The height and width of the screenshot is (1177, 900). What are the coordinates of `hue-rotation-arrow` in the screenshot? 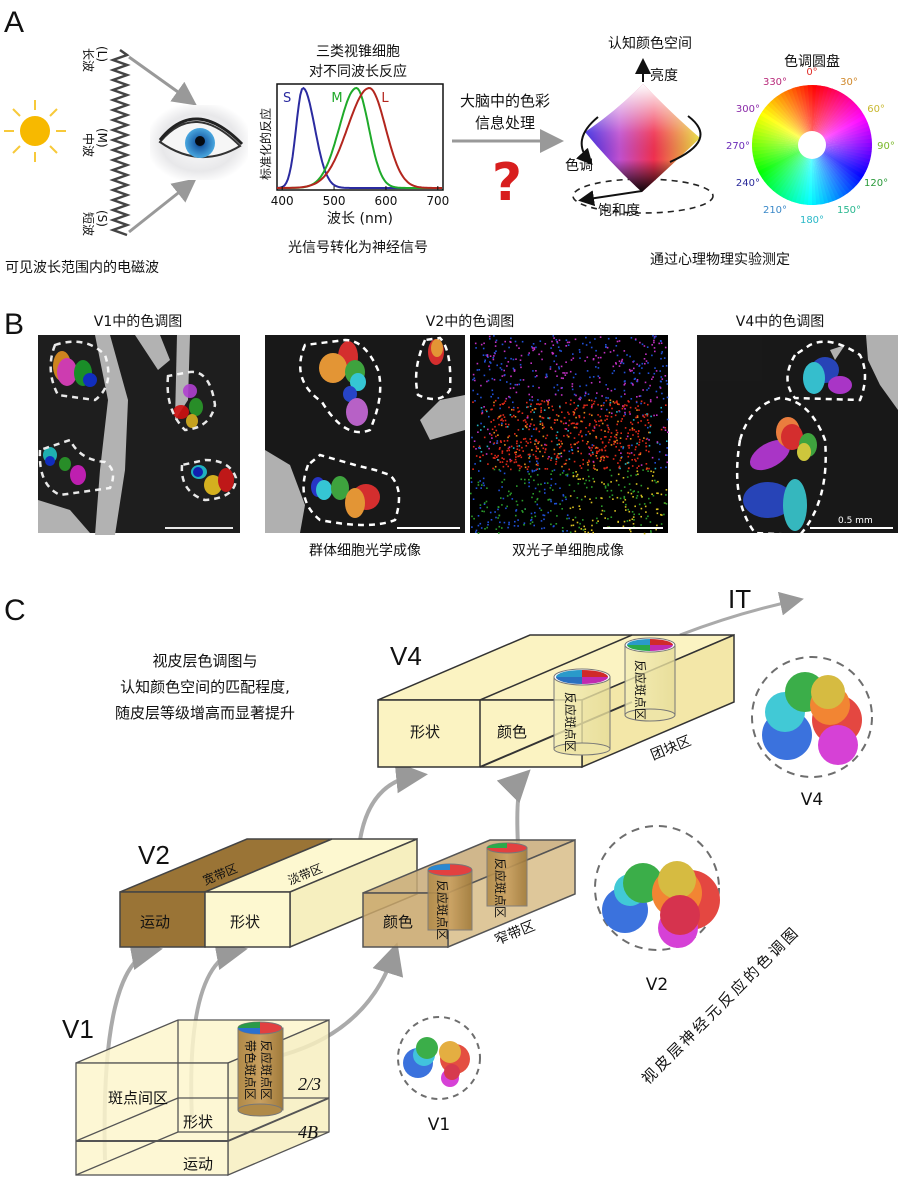 It's located at (587, 140).